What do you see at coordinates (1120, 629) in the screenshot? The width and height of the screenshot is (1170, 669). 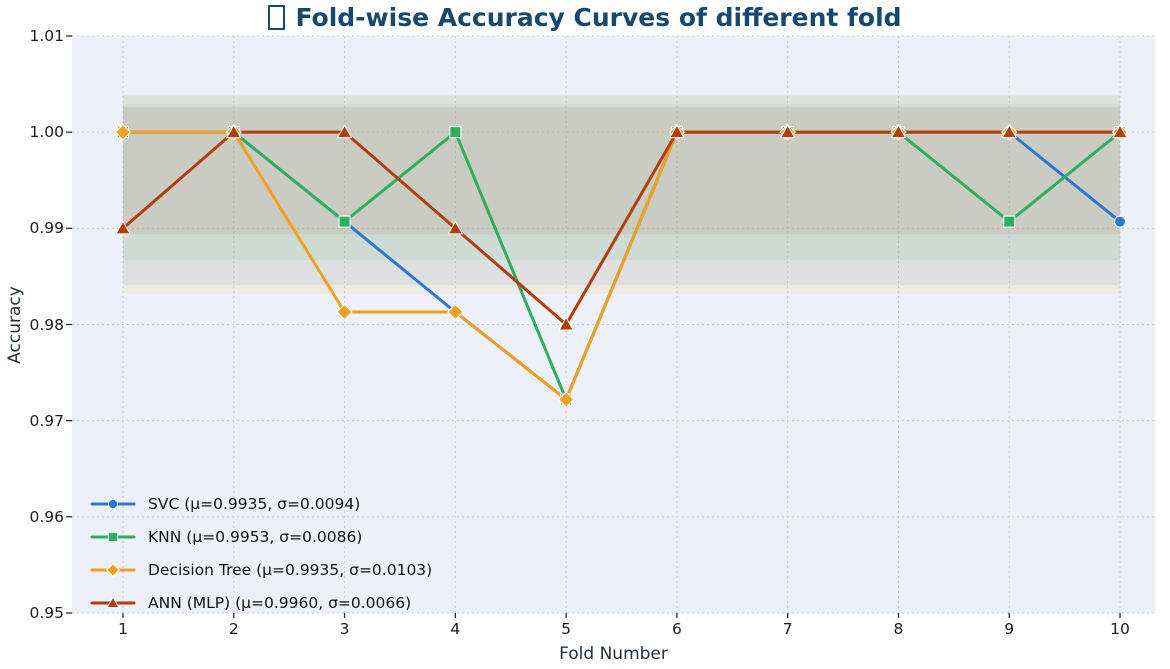 I see `x-tick-label: 10` at bounding box center [1120, 629].